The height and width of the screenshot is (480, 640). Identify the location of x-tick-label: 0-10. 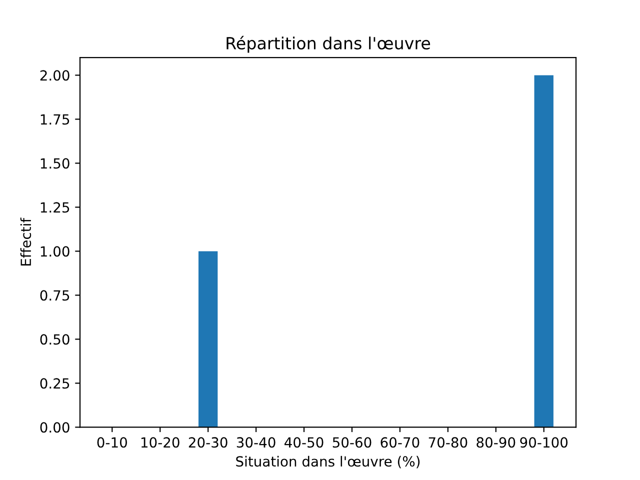
(112, 442).